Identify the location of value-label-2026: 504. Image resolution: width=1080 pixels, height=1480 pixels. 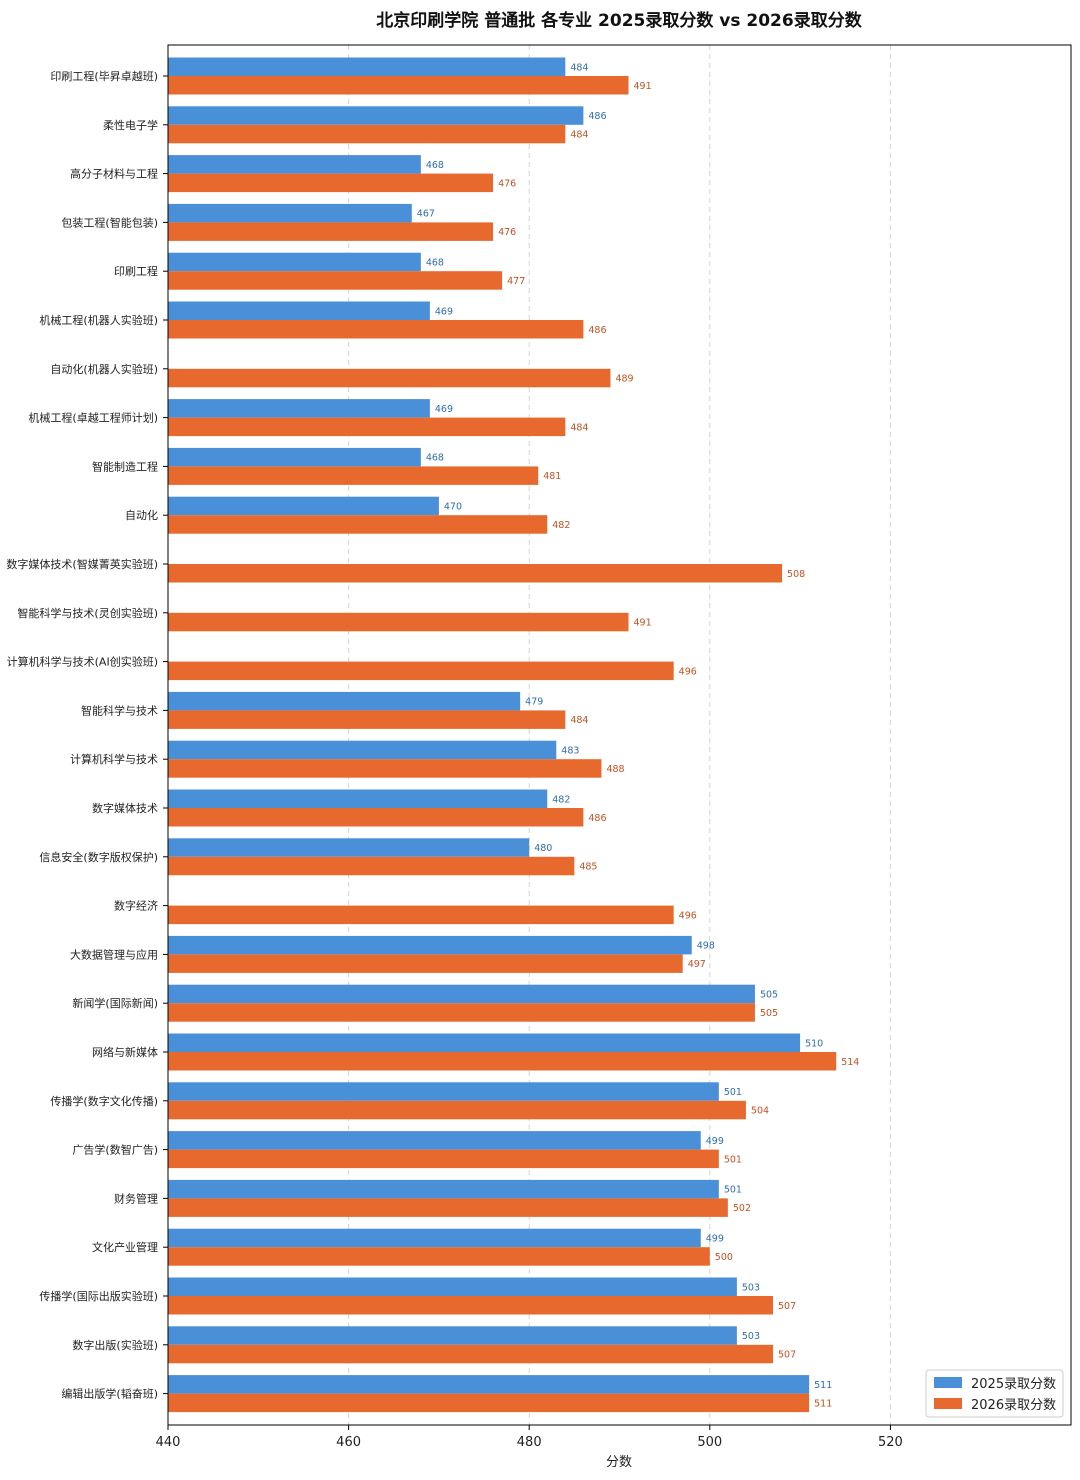
(760, 1111).